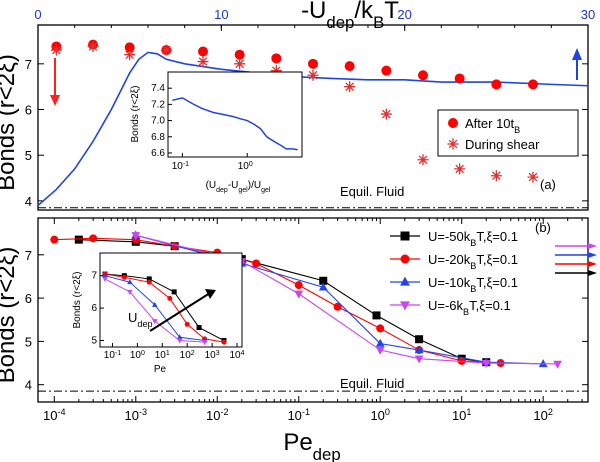  Describe the element at coordinates (380, 415) in the screenshot. I see `x-tick-label: 10⁰` at that location.